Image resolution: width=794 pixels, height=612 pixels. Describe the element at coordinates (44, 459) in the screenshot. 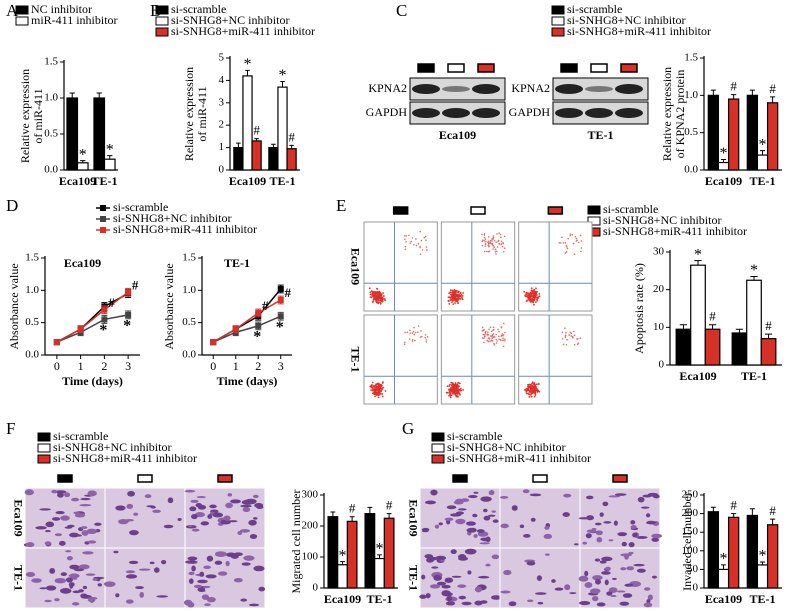

I see `legend-swatch` at that location.